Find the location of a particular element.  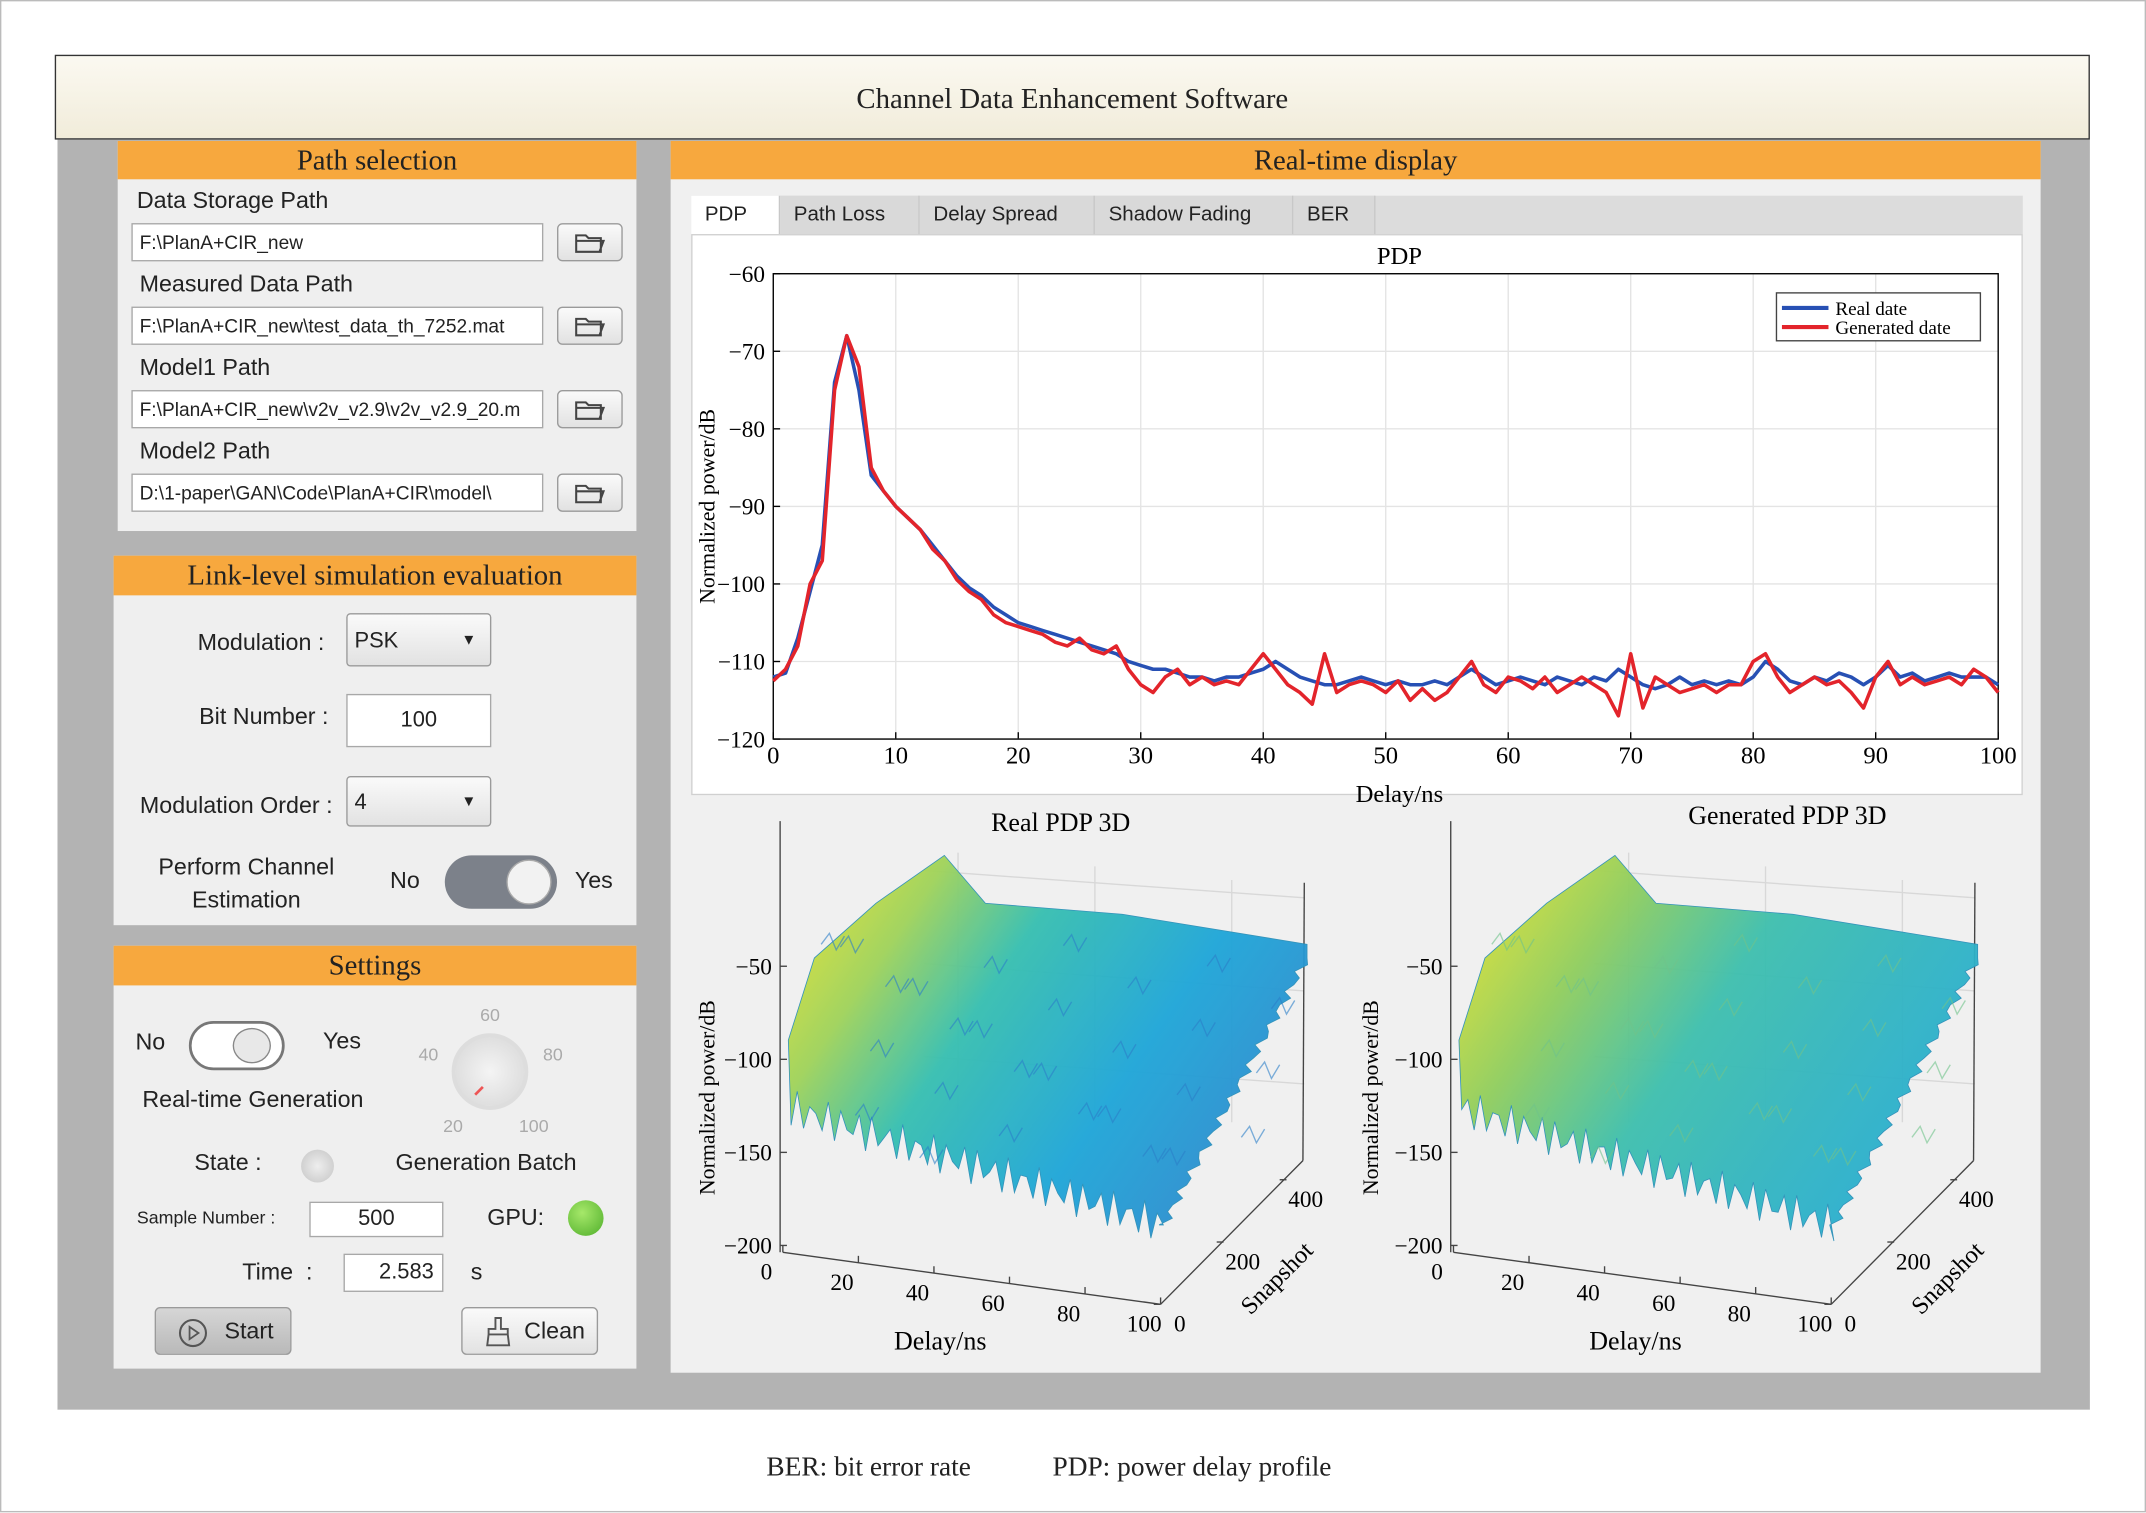

dropdown: PSK ▼ is located at coordinates (419, 640).